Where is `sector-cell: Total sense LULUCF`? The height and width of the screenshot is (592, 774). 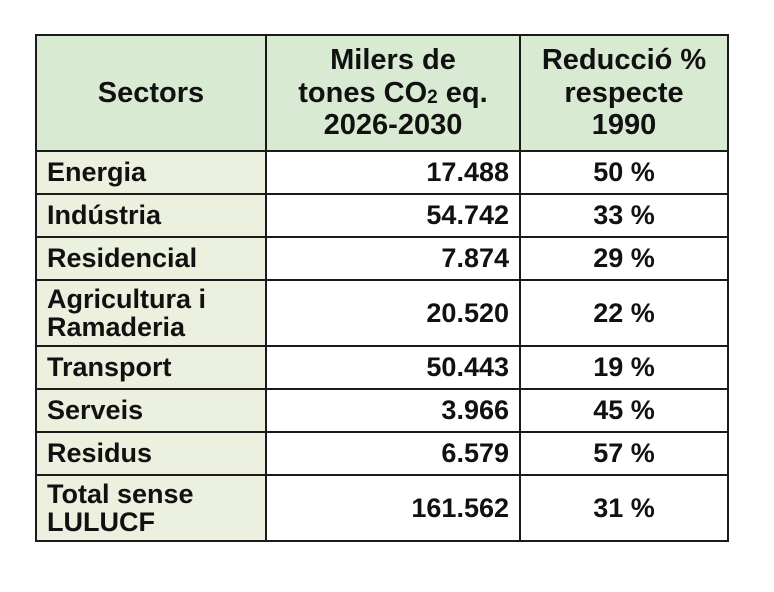
sector-cell: Total sense LULUCF is located at coordinates (151, 508).